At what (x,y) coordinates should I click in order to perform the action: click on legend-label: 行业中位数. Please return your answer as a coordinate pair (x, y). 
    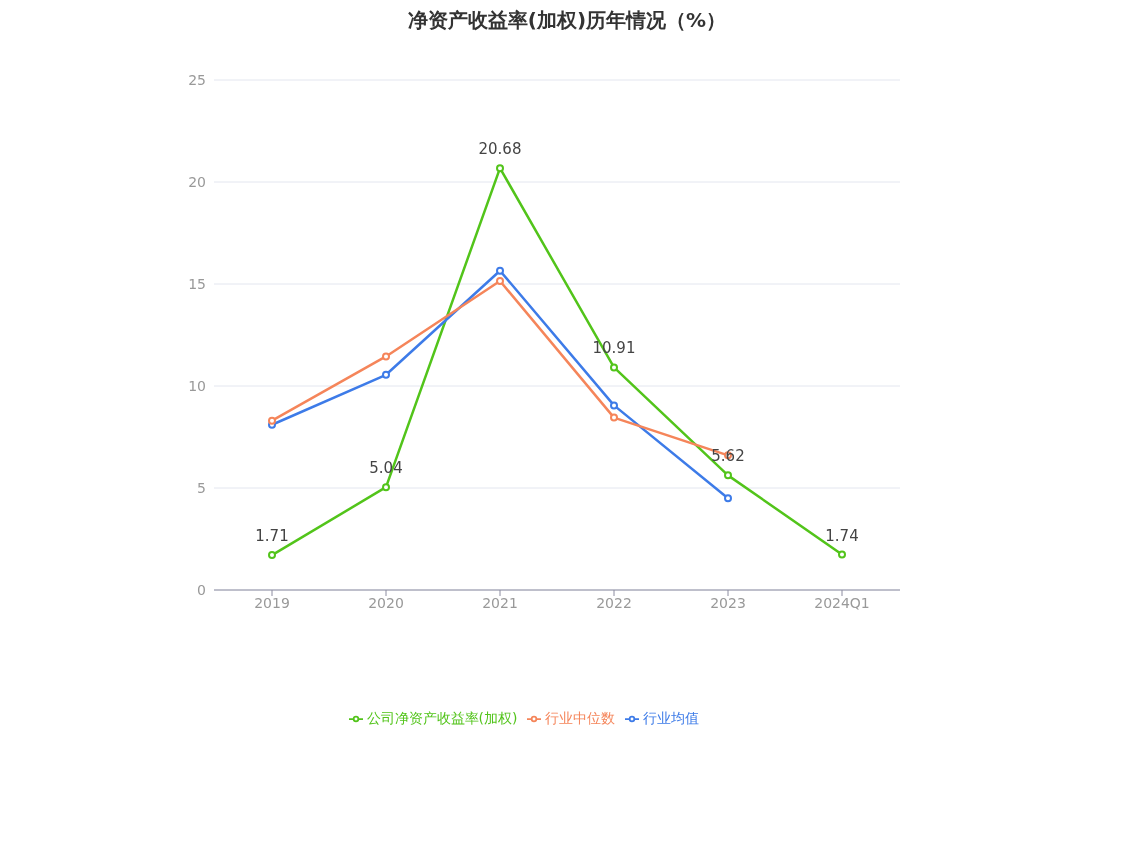
    Looking at the image, I should click on (580, 718).